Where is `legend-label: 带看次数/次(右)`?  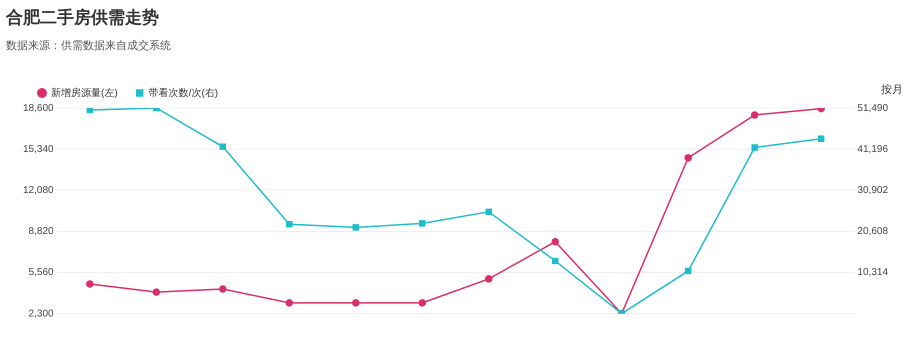 legend-label: 带看次数/次(右) is located at coordinates (183, 92).